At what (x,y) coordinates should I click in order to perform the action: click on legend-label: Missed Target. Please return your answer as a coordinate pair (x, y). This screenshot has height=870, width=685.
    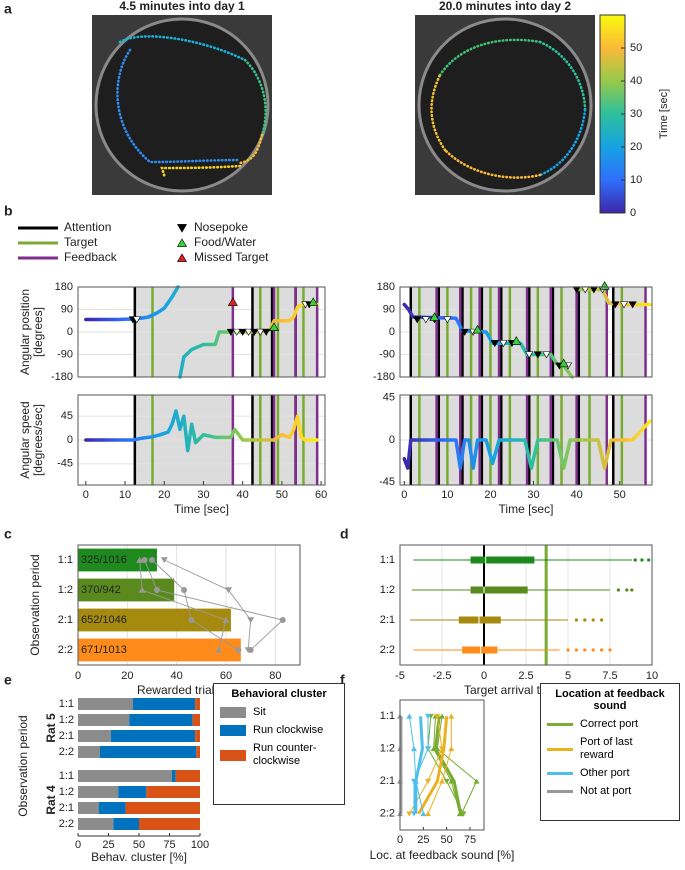
    Looking at the image, I should click on (231, 257).